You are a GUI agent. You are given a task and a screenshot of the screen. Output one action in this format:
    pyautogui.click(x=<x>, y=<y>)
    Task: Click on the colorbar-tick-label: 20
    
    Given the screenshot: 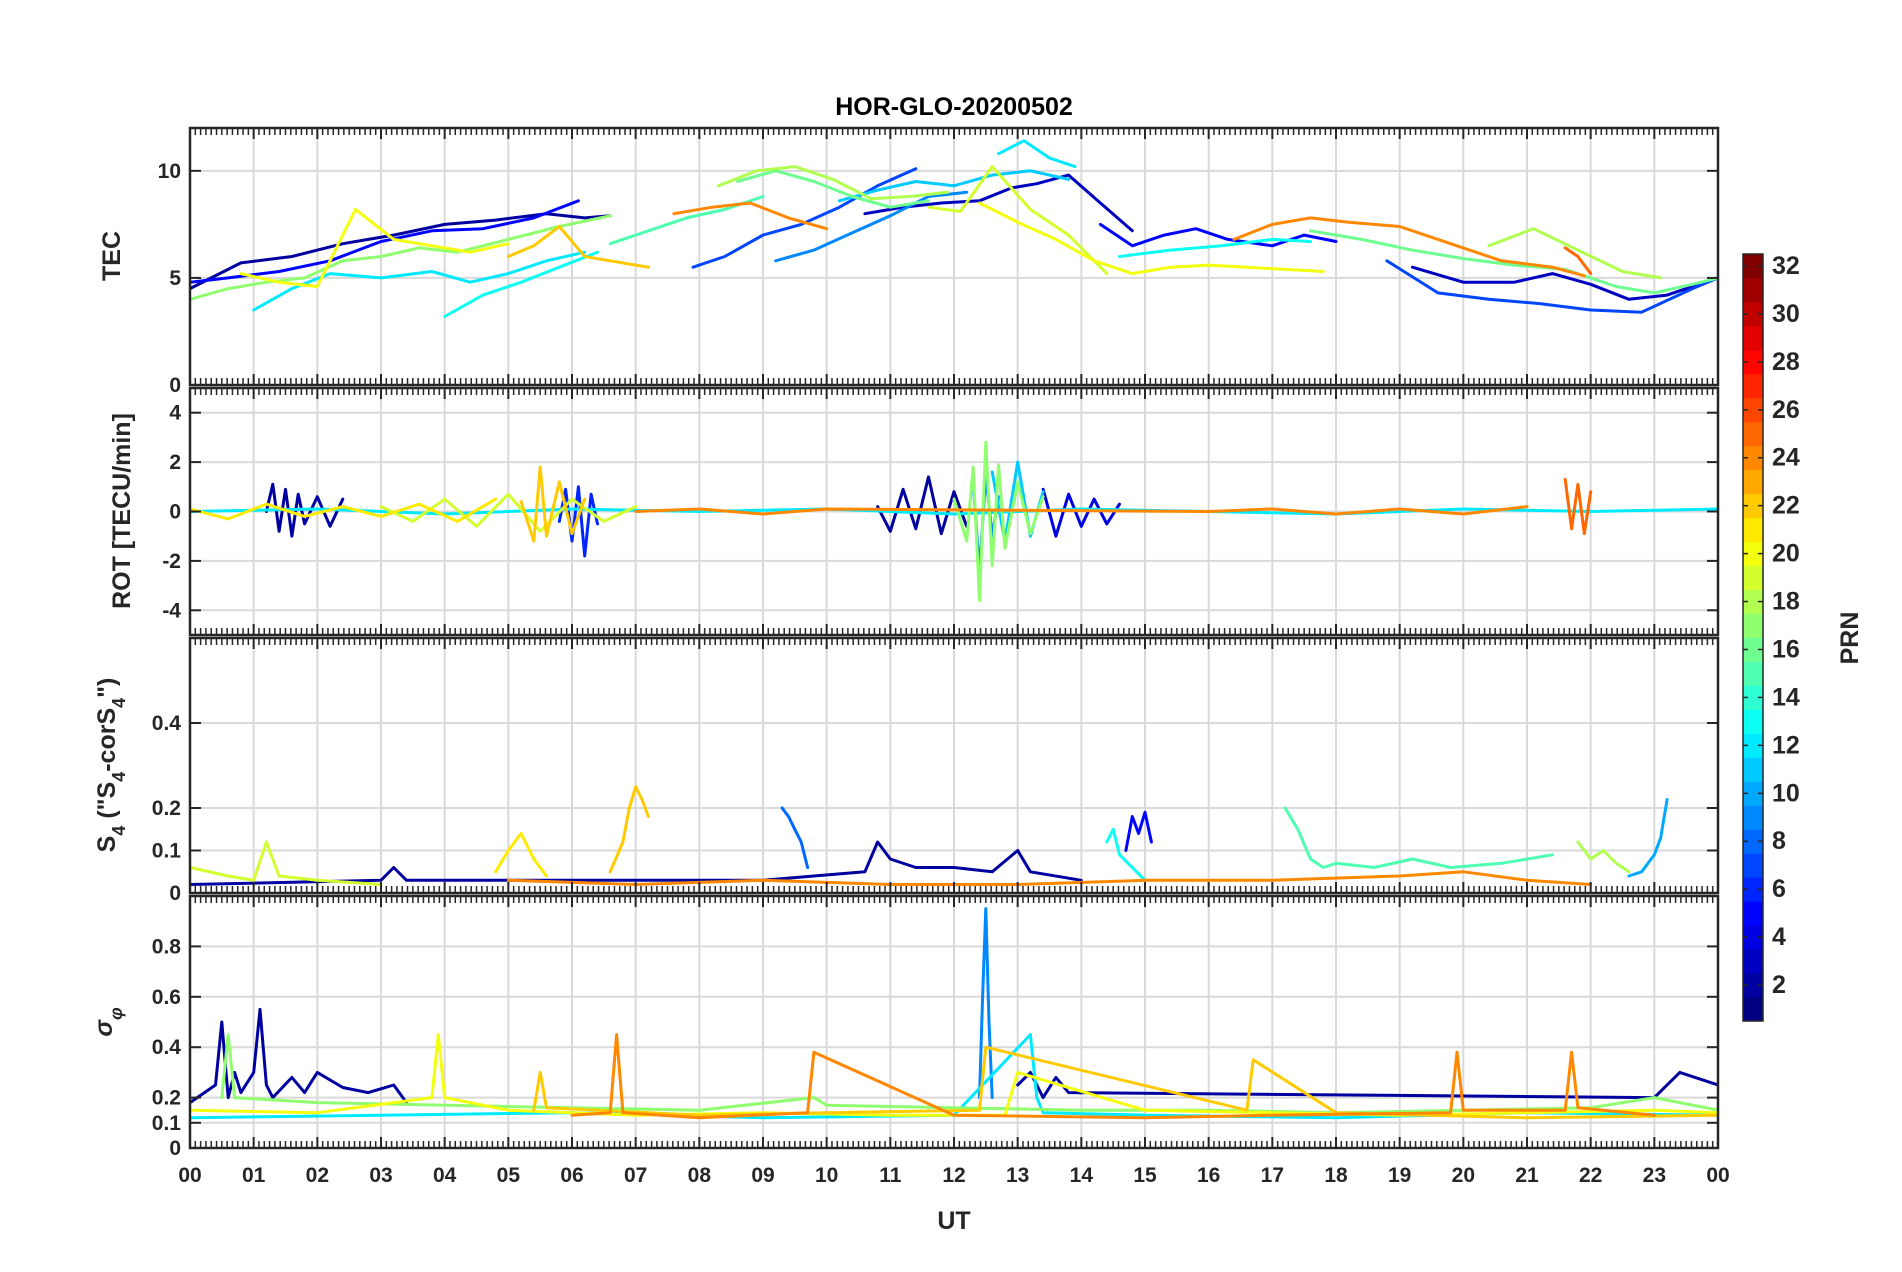 What is the action you would take?
    pyautogui.click(x=1786, y=554)
    